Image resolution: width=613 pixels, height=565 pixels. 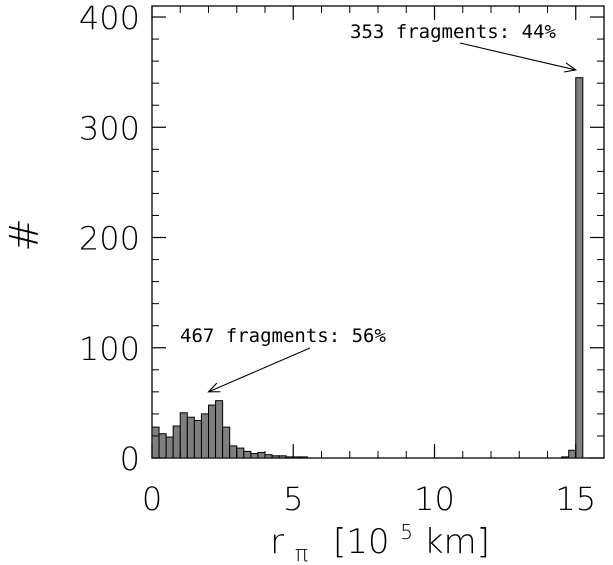 What do you see at coordinates (130, 459) in the screenshot?
I see `y-tick-label: 0` at bounding box center [130, 459].